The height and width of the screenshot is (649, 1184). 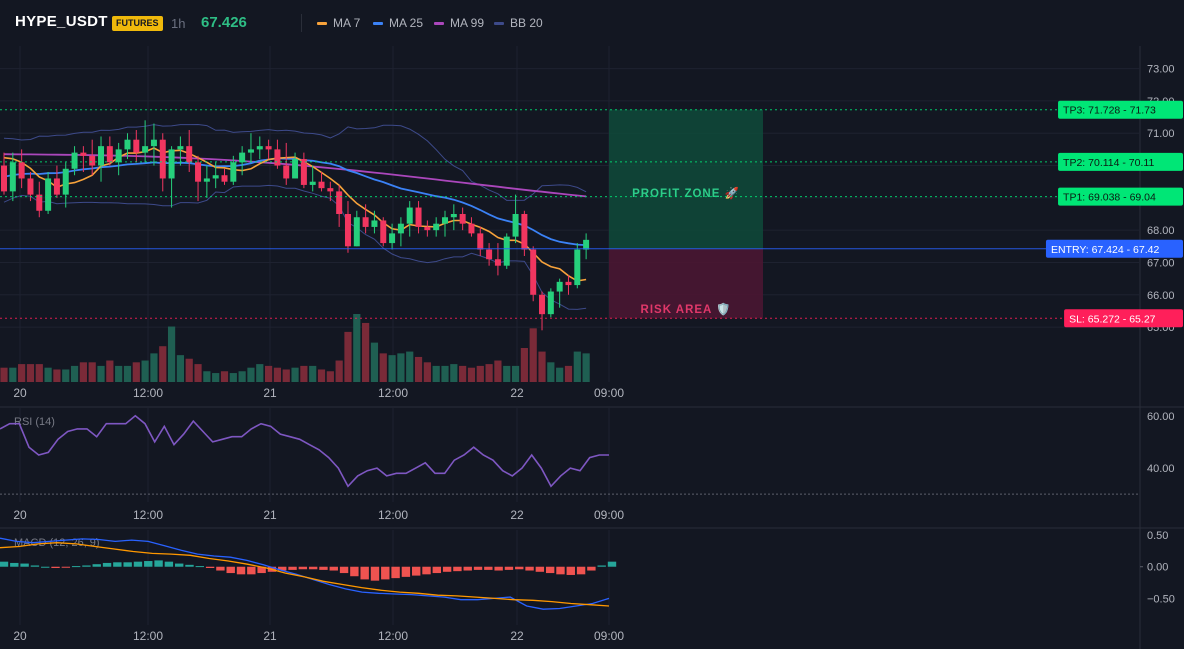 I want to click on futures-badge: FUTURES, so click(x=137, y=23).